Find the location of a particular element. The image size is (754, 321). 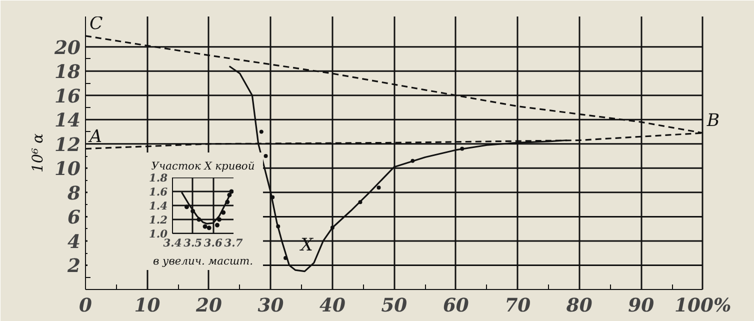

y-tick-label: 8 is located at coordinates (74, 193).